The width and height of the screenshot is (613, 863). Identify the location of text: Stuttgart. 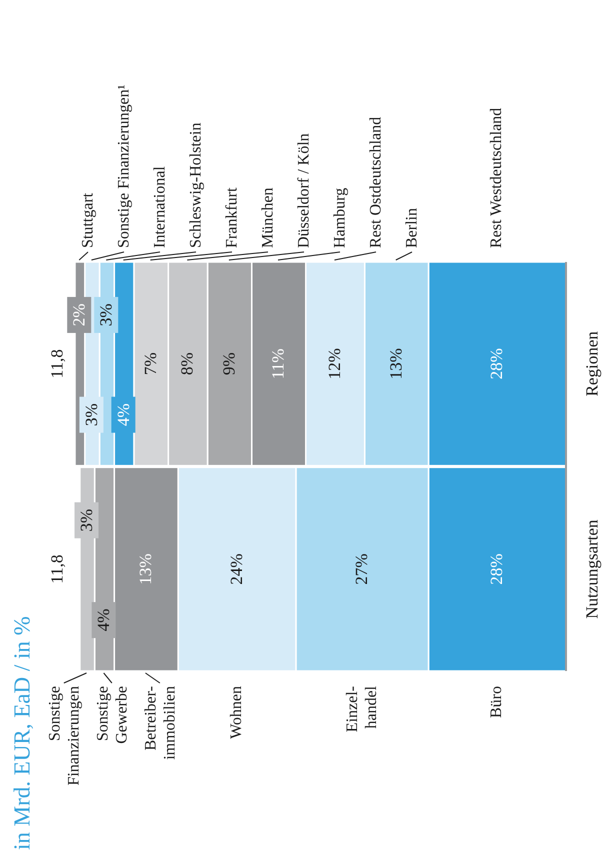
(88, 220).